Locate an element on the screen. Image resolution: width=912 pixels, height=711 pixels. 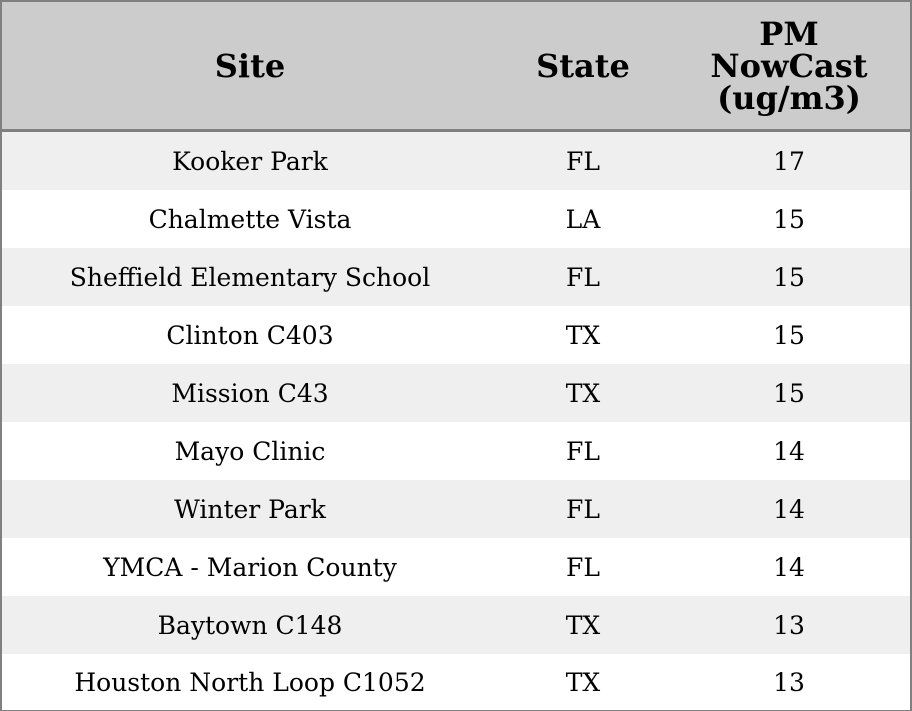
table-row: Baytown C148 TX 13 is located at coordinates (456, 625).